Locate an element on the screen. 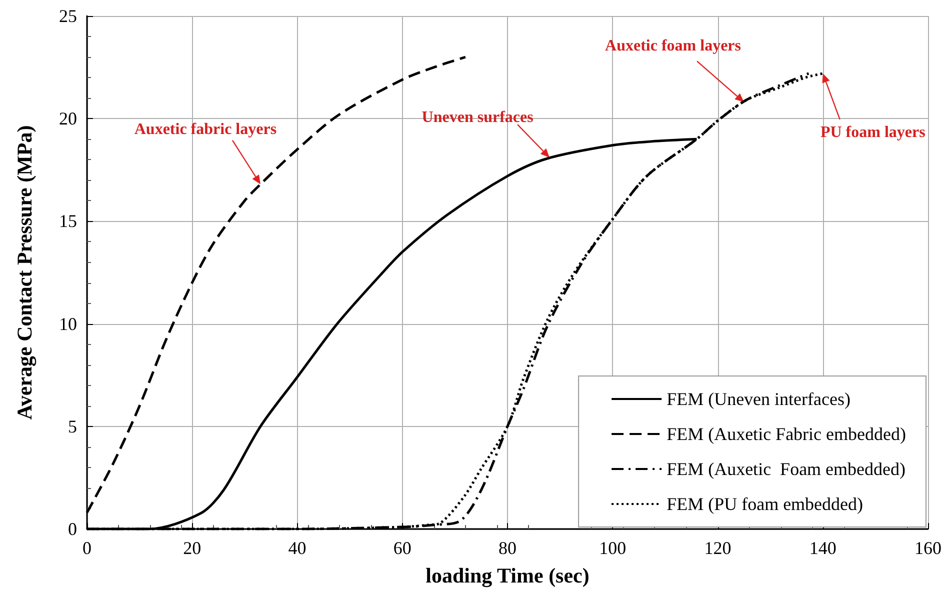 This screenshot has width=946, height=599. y-tick-label: 20 is located at coordinates (68, 118).